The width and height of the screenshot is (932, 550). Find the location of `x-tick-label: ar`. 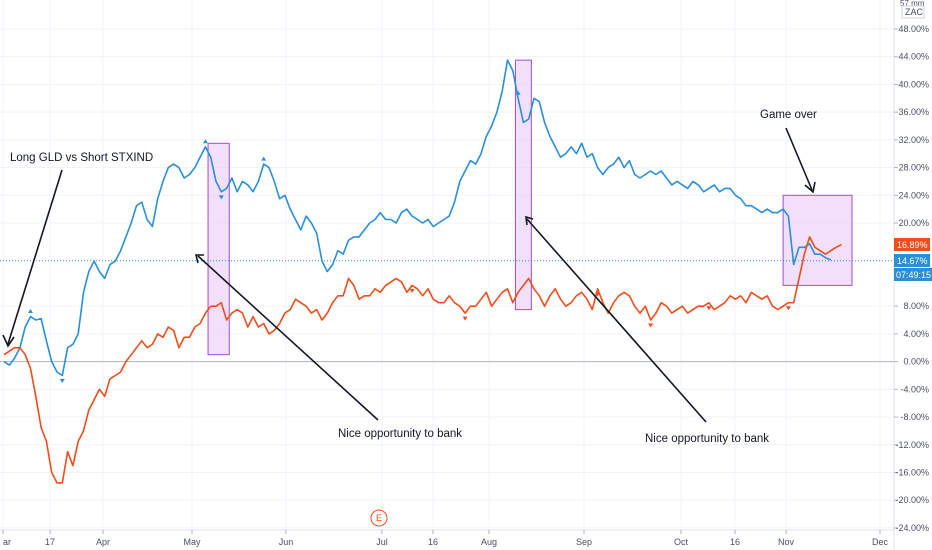

x-tick-label: ar is located at coordinates (7, 542).